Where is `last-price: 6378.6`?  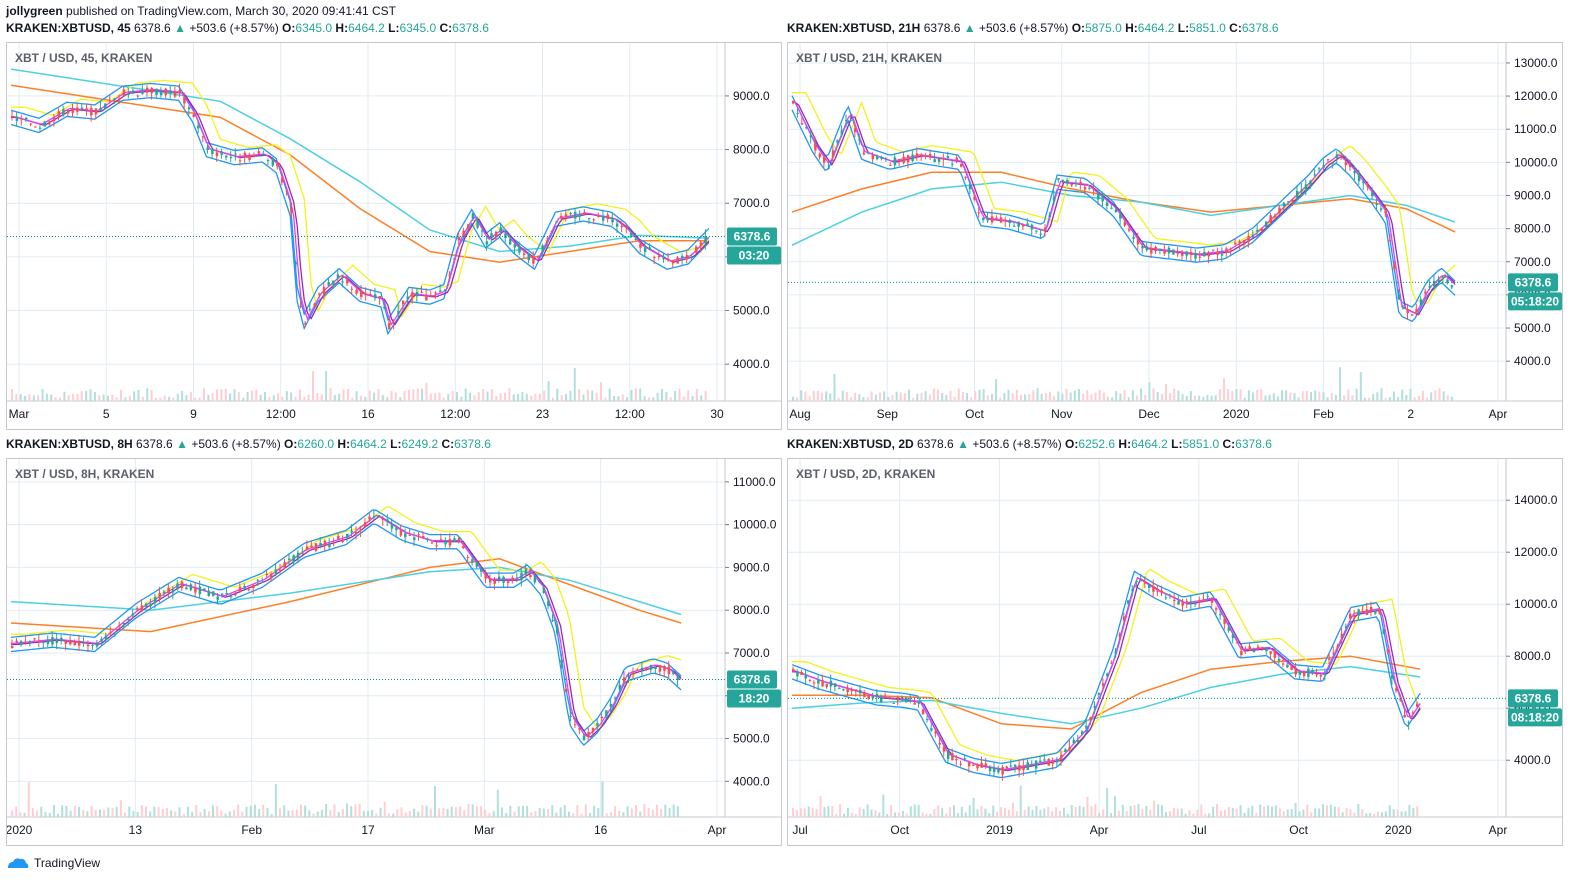 last-price: 6378.6 is located at coordinates (154, 444).